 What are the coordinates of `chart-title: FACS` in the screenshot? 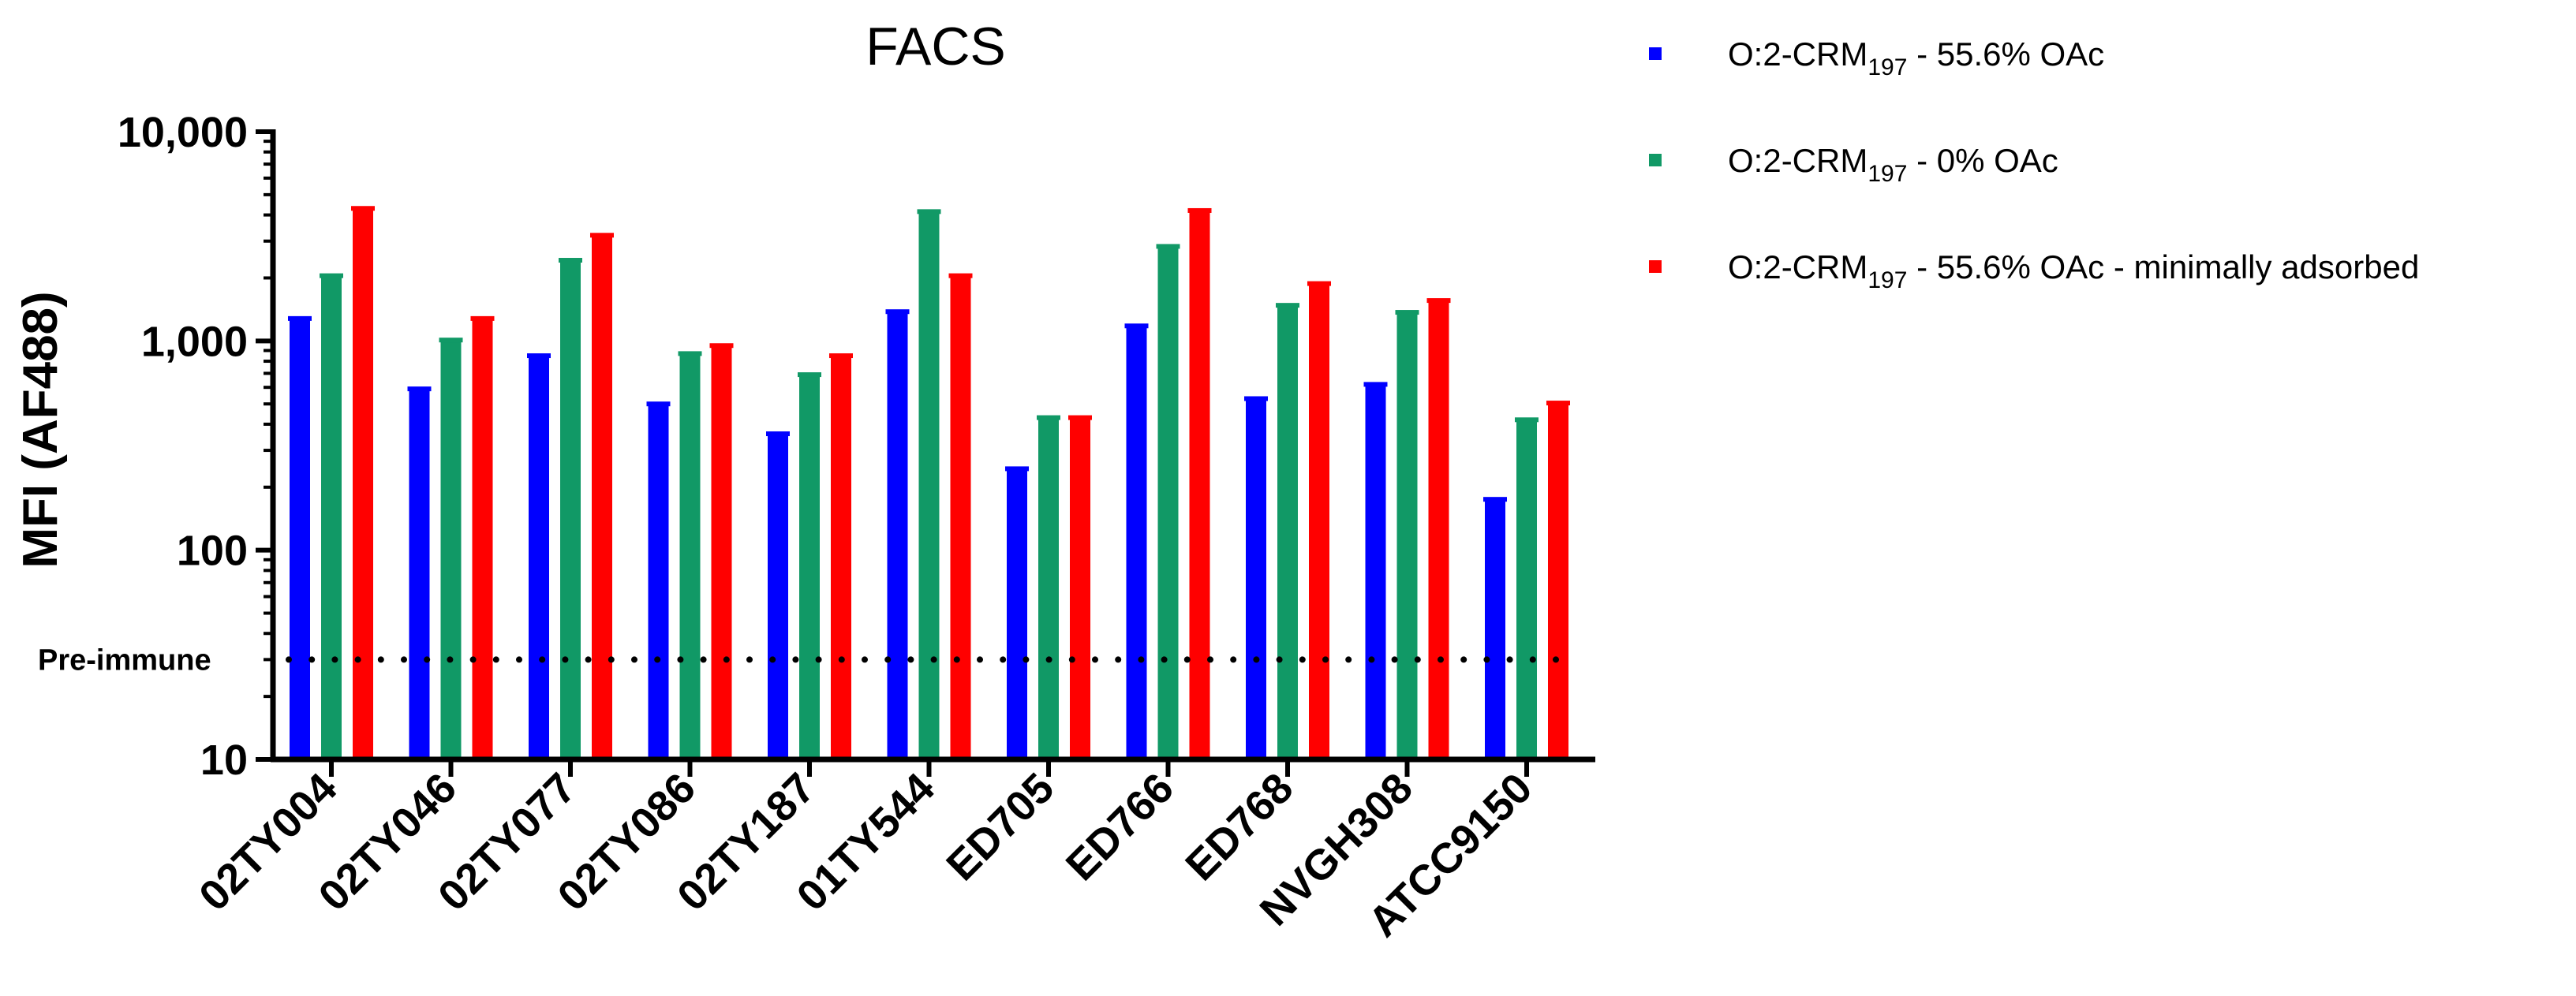 It's located at (936, 46).